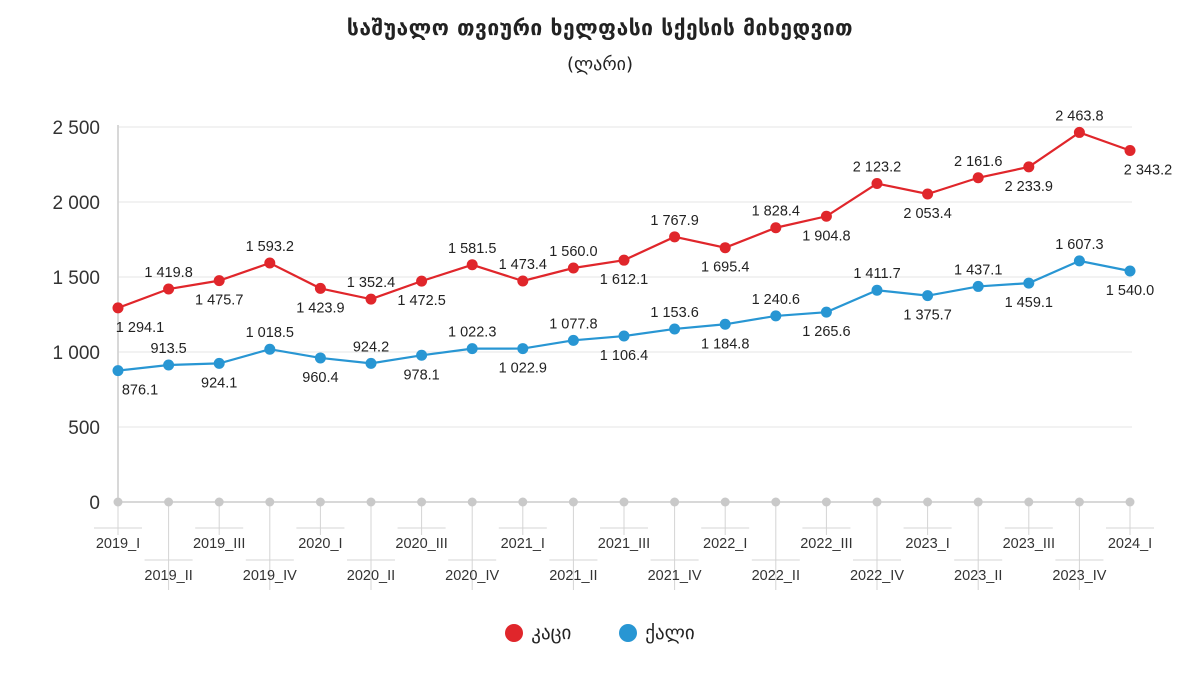  Describe the element at coordinates (1130, 291) in the screenshot. I see `data-label-1: 1 540.0` at that location.